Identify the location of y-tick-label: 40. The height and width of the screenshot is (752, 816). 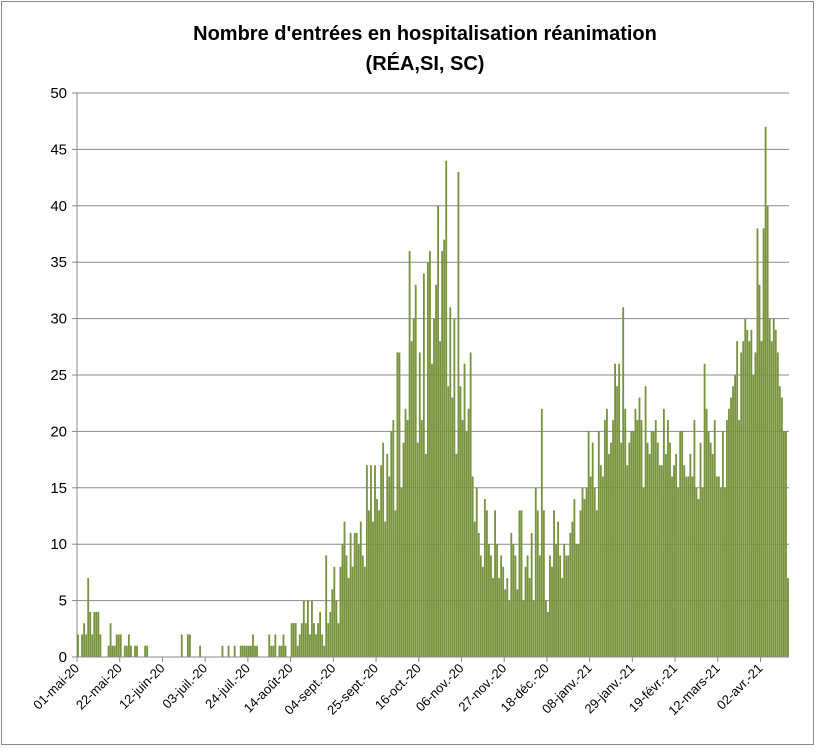
(58, 206).